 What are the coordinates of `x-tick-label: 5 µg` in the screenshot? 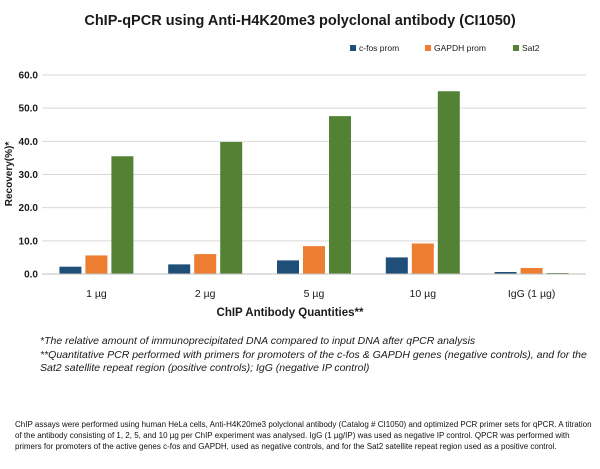 It's located at (314, 294).